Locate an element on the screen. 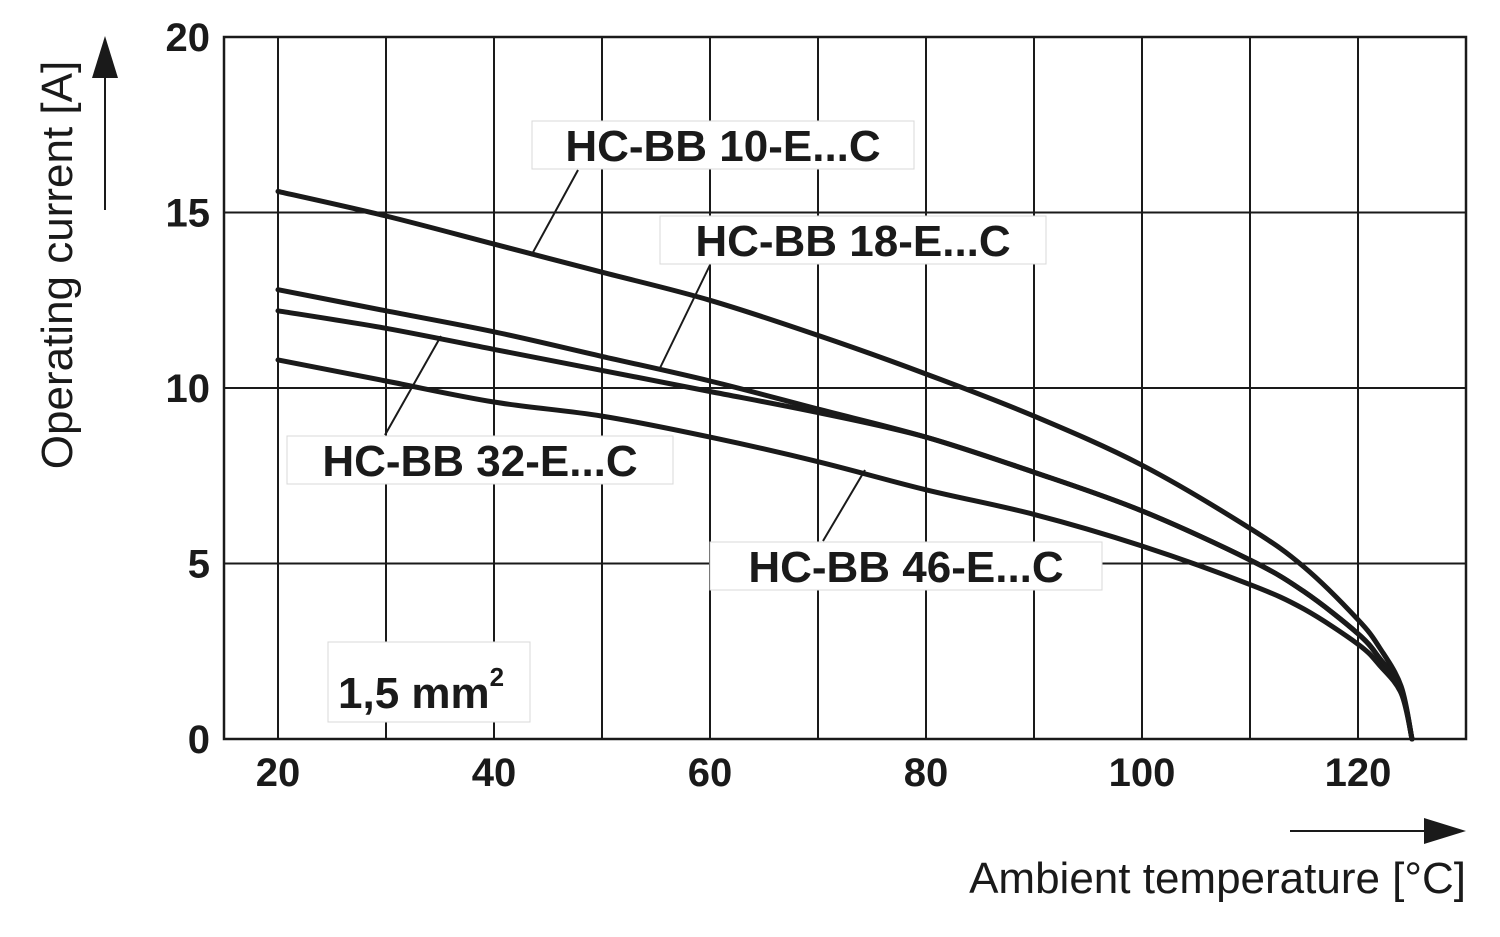 The image size is (1500, 937). x-tick-label: 100 is located at coordinates (1142, 773).